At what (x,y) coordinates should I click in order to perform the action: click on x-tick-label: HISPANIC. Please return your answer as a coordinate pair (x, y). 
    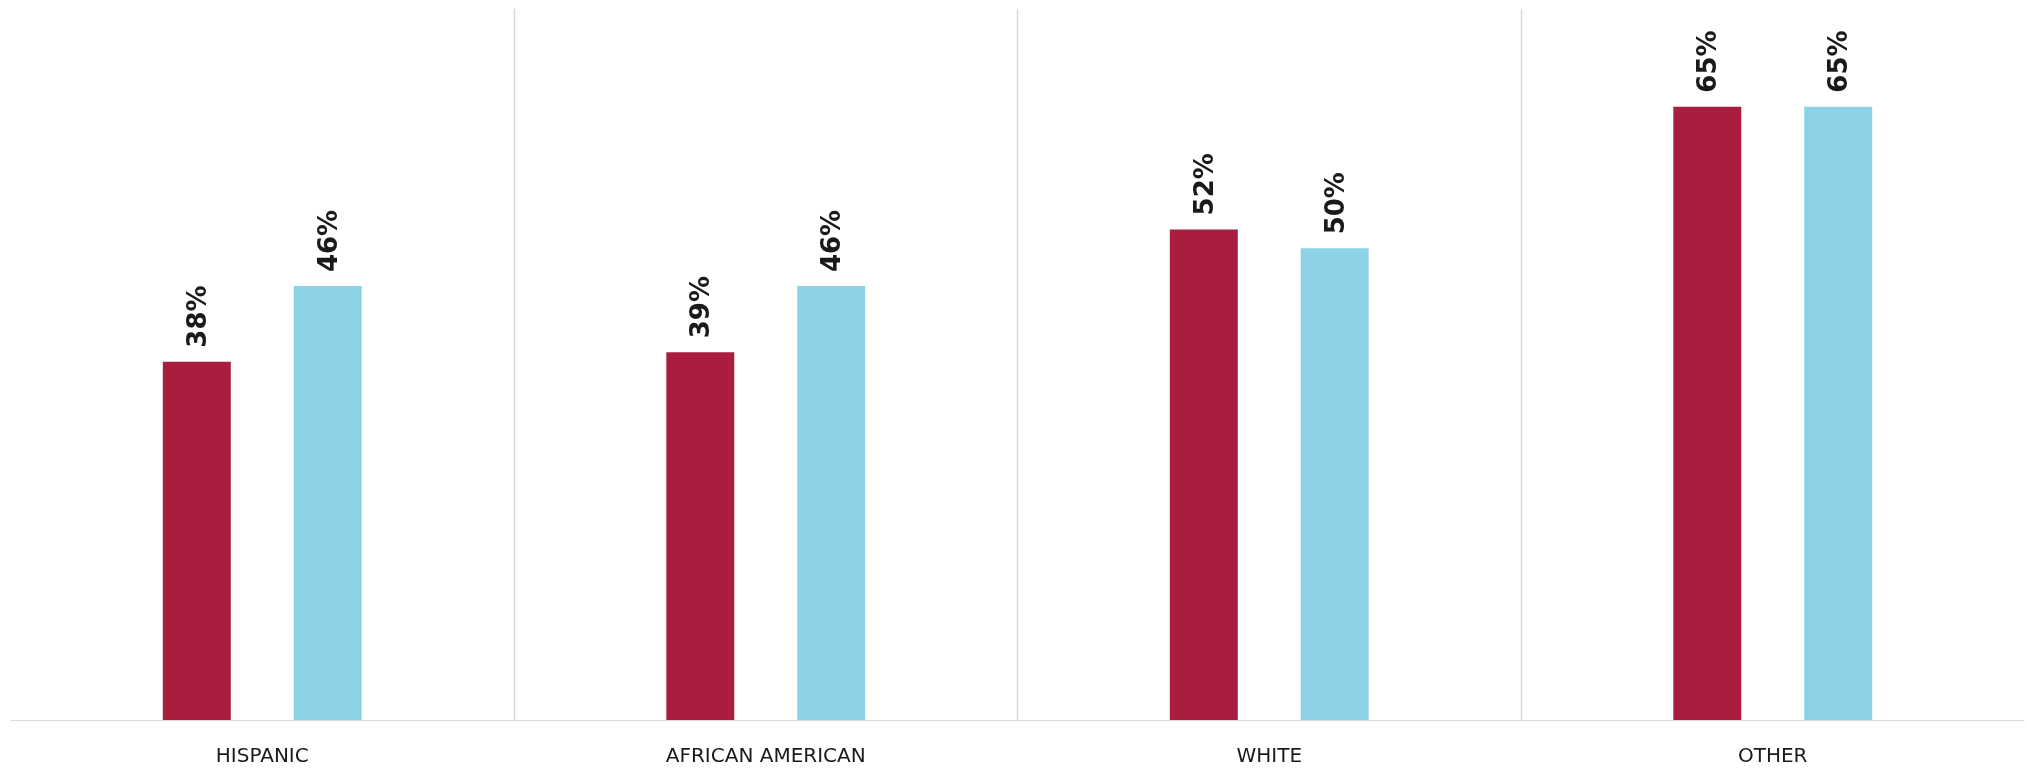
    Looking at the image, I should click on (262, 754).